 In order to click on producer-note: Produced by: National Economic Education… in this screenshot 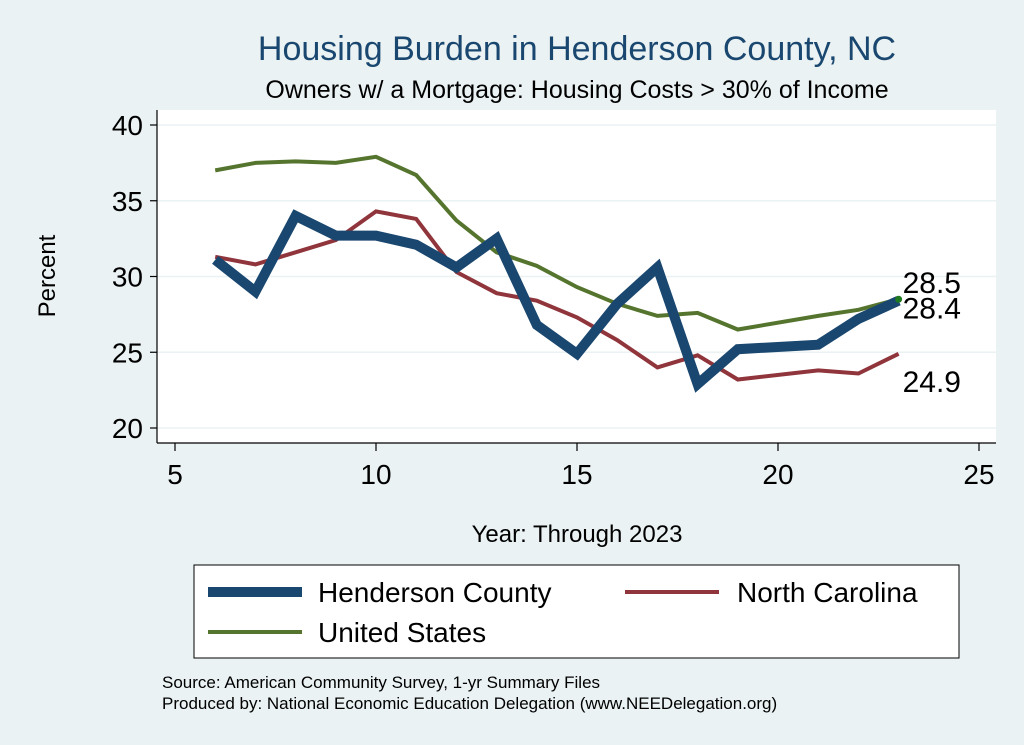, I will do `click(469, 703)`.